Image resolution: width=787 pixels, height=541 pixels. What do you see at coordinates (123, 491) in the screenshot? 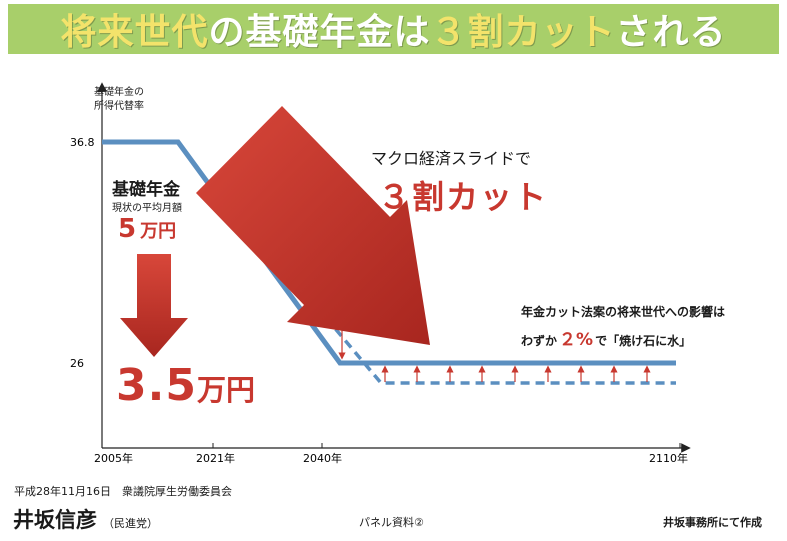
I see `date-and-committee: 平成28年11月16日 衆議院厚生労働委員会` at bounding box center [123, 491].